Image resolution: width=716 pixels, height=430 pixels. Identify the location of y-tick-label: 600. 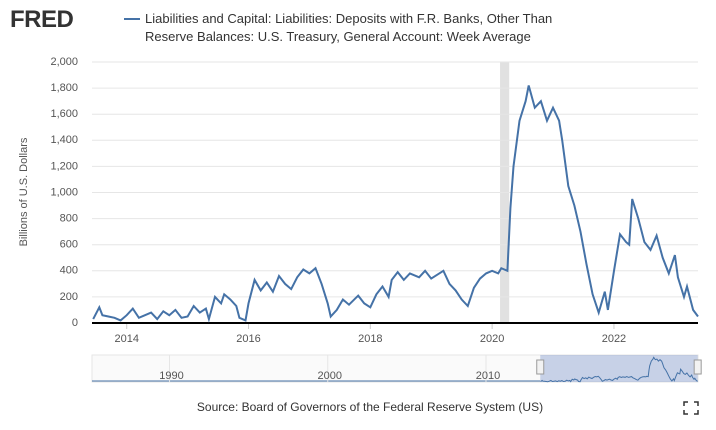
(69, 245).